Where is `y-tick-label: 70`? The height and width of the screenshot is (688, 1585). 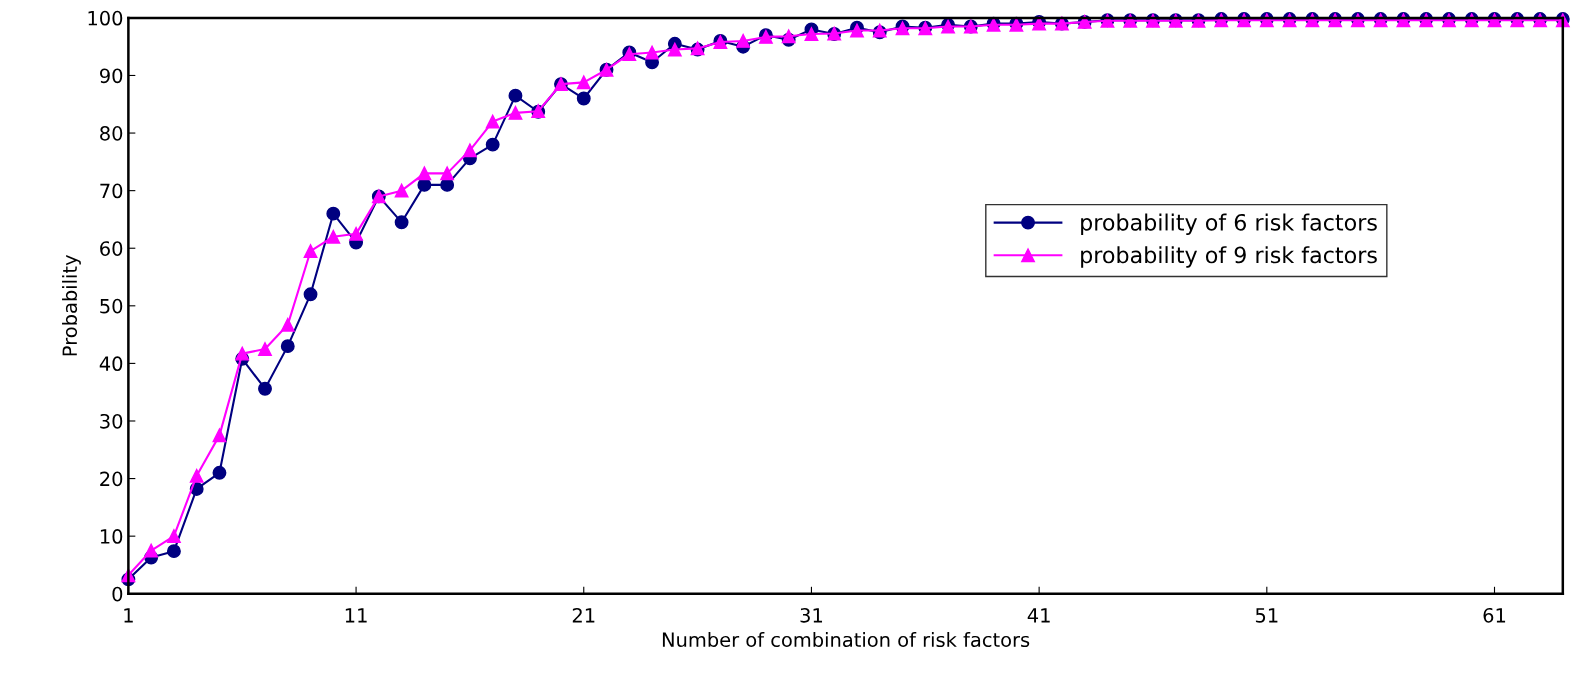 y-tick-label: 70 is located at coordinates (111, 191).